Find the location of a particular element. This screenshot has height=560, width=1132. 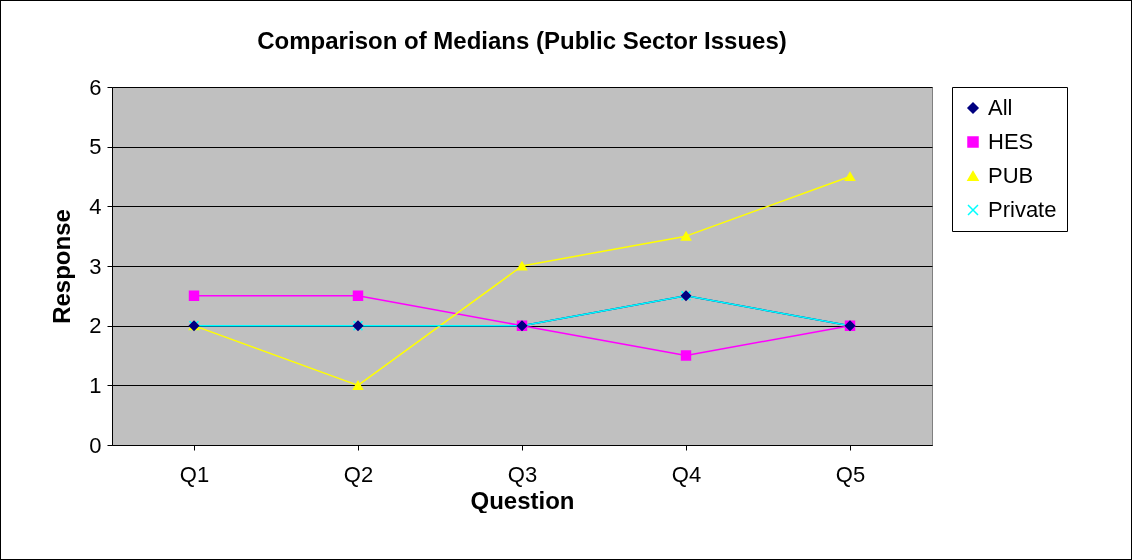

legend-label: HES is located at coordinates (1011, 141).